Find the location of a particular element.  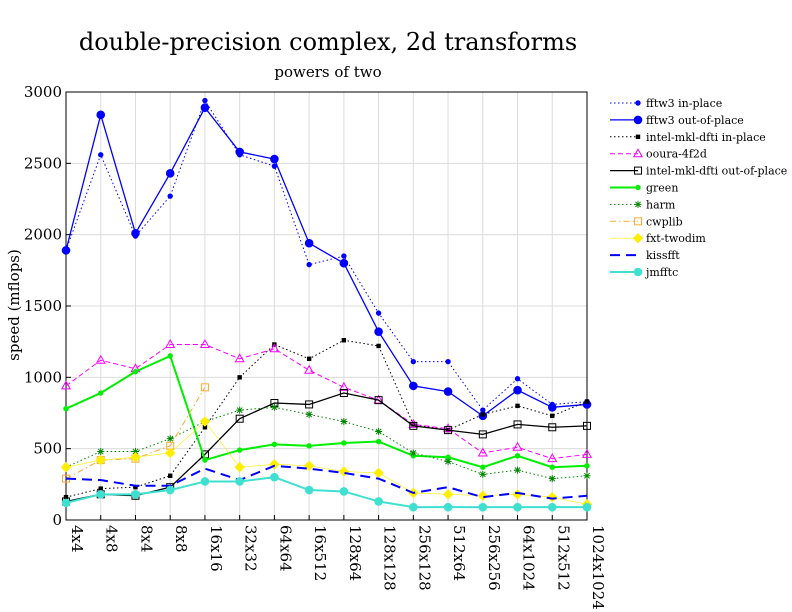

series-green is located at coordinates (326, 411).